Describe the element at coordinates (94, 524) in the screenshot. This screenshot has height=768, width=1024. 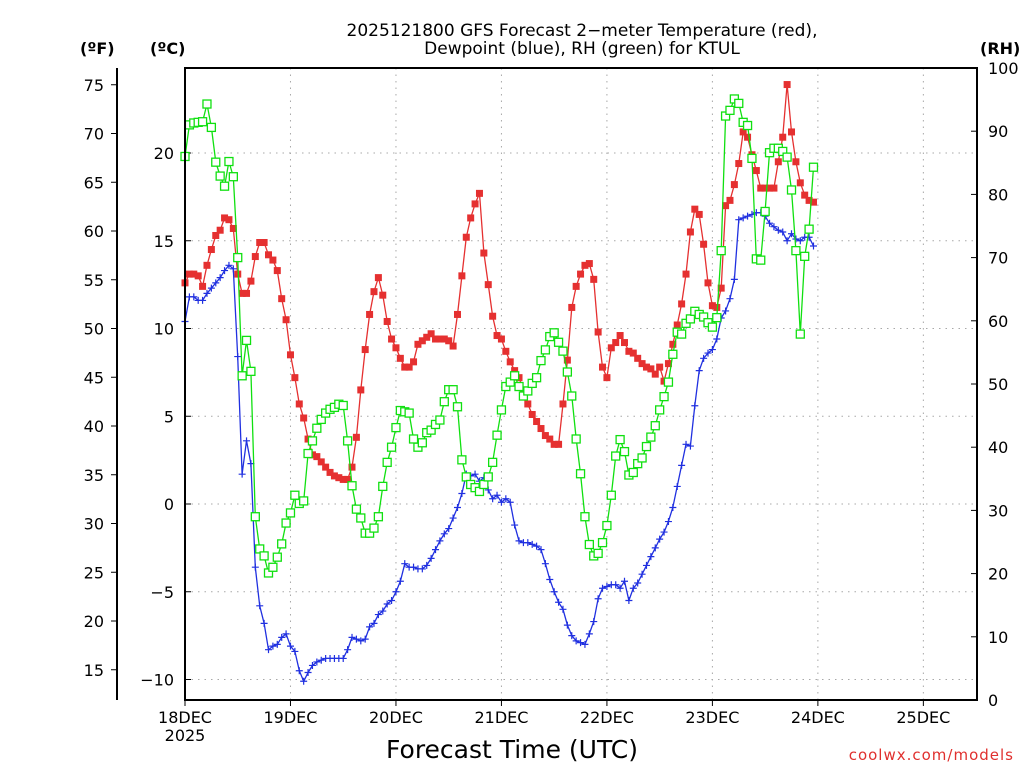
I see `fahrenheit-tick-label: 30` at that location.